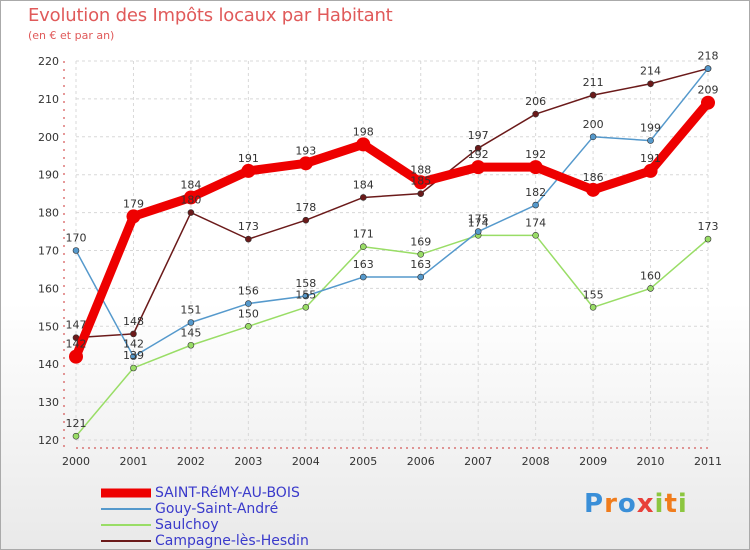  Describe the element at coordinates (76, 423) in the screenshot. I see `data-label: 121` at that location.